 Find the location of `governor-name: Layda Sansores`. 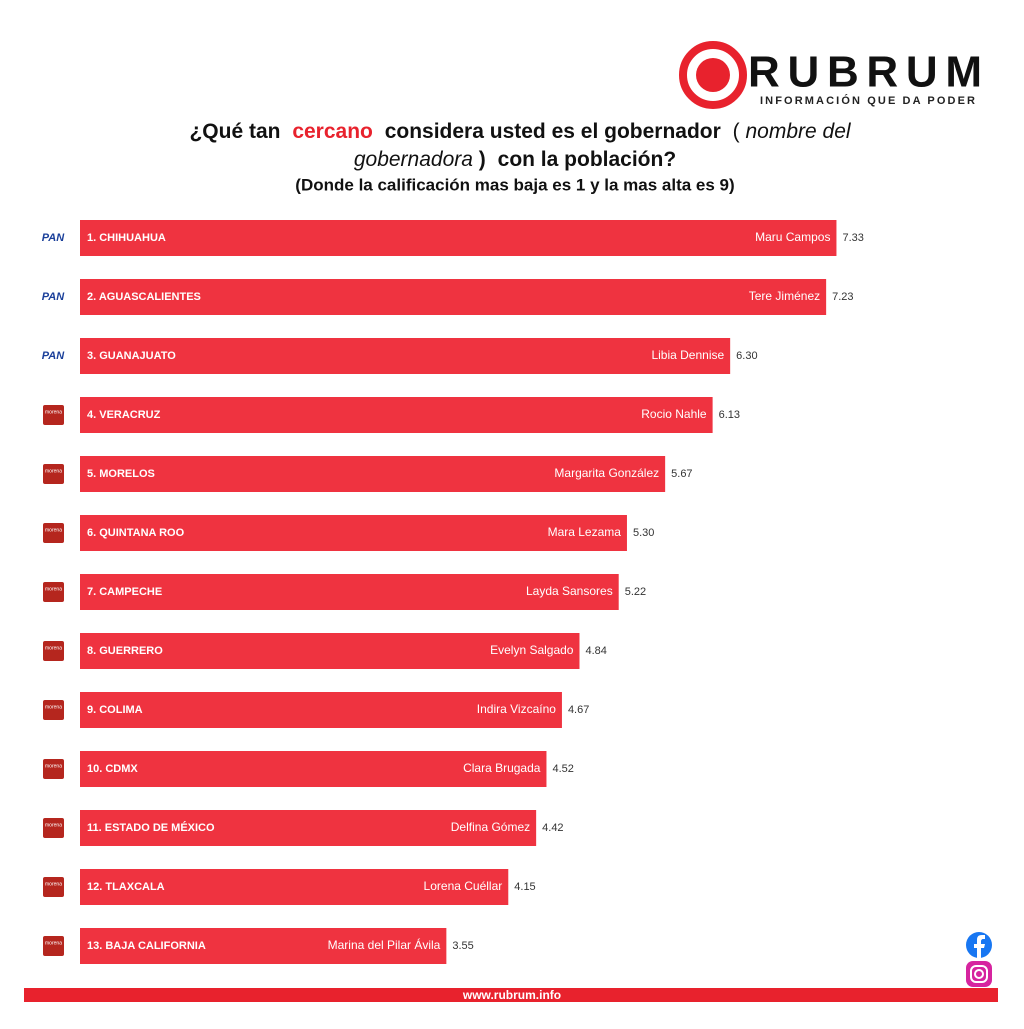

governor-name: Layda Sansores is located at coordinates (569, 591).